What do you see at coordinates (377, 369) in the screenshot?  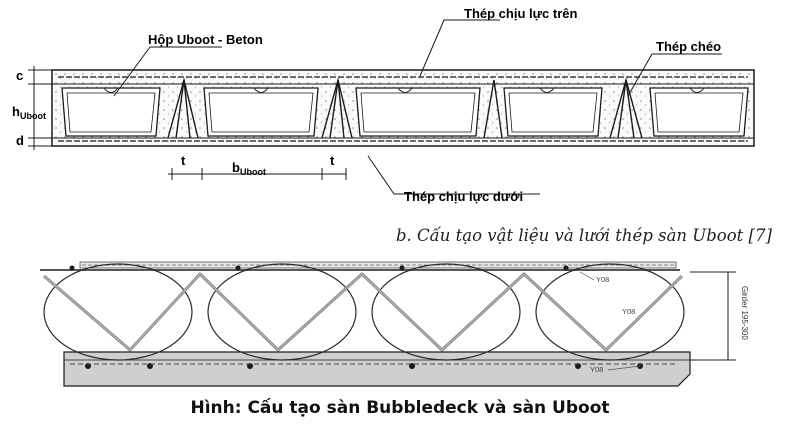 I see `precast-plank` at bounding box center [377, 369].